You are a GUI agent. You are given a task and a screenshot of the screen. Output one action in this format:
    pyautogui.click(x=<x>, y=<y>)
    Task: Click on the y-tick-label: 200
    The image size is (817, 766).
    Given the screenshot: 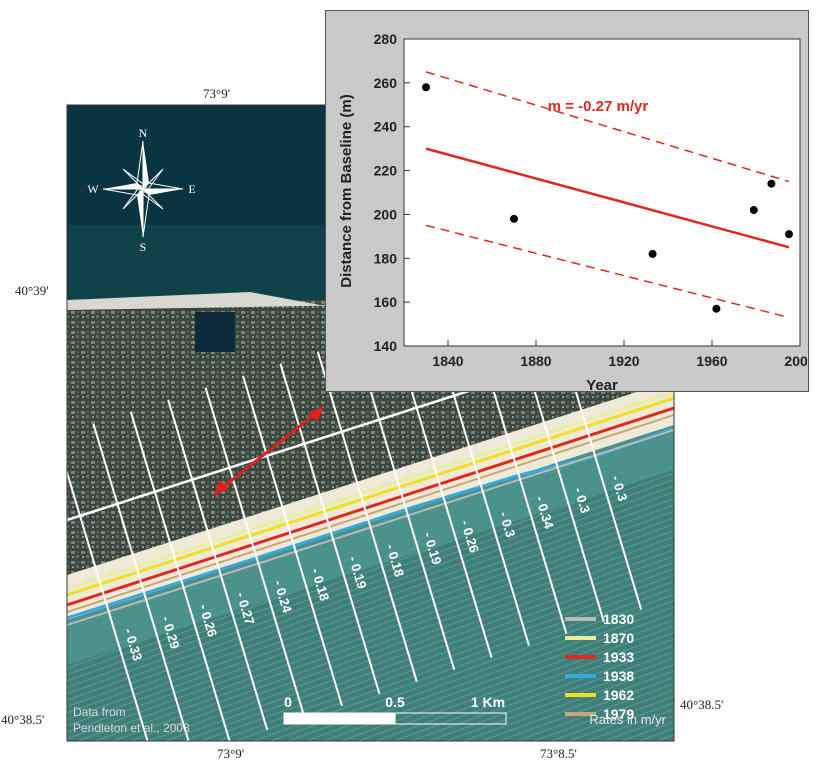 What is the action you would take?
    pyautogui.click(x=386, y=214)
    